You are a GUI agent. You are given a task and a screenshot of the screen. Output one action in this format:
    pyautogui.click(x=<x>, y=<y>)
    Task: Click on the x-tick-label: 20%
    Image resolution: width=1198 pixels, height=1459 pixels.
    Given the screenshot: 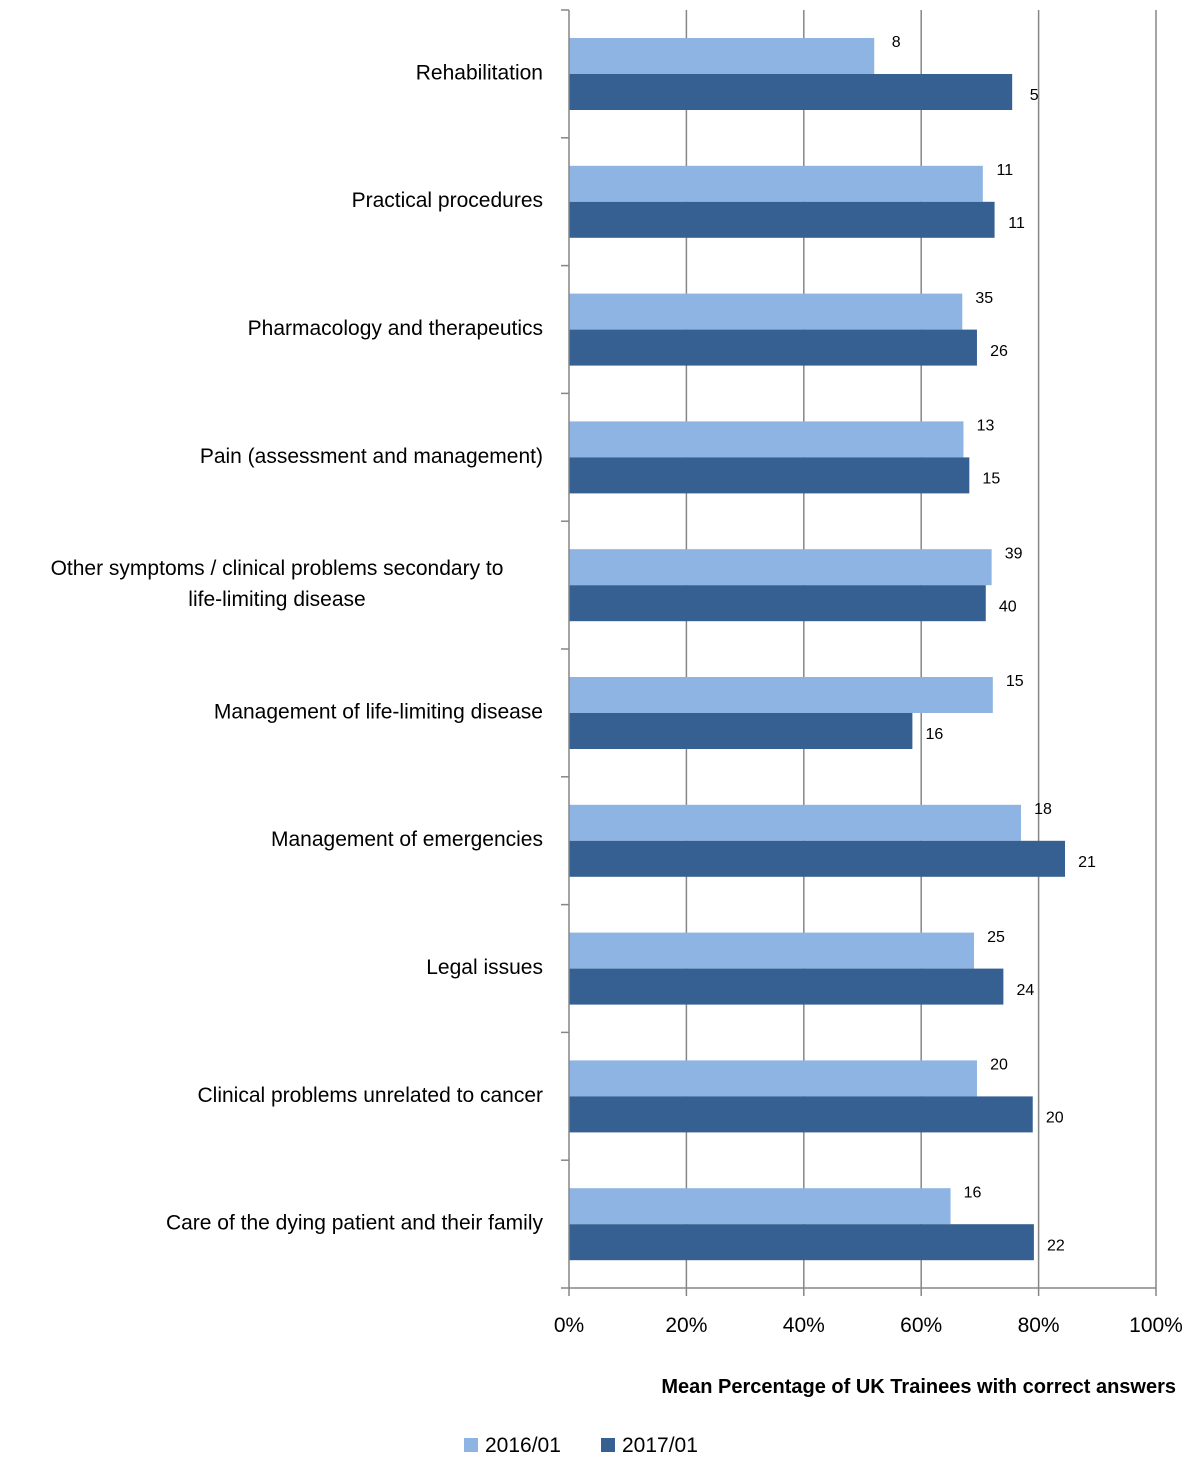 What is the action you would take?
    pyautogui.click(x=686, y=1325)
    